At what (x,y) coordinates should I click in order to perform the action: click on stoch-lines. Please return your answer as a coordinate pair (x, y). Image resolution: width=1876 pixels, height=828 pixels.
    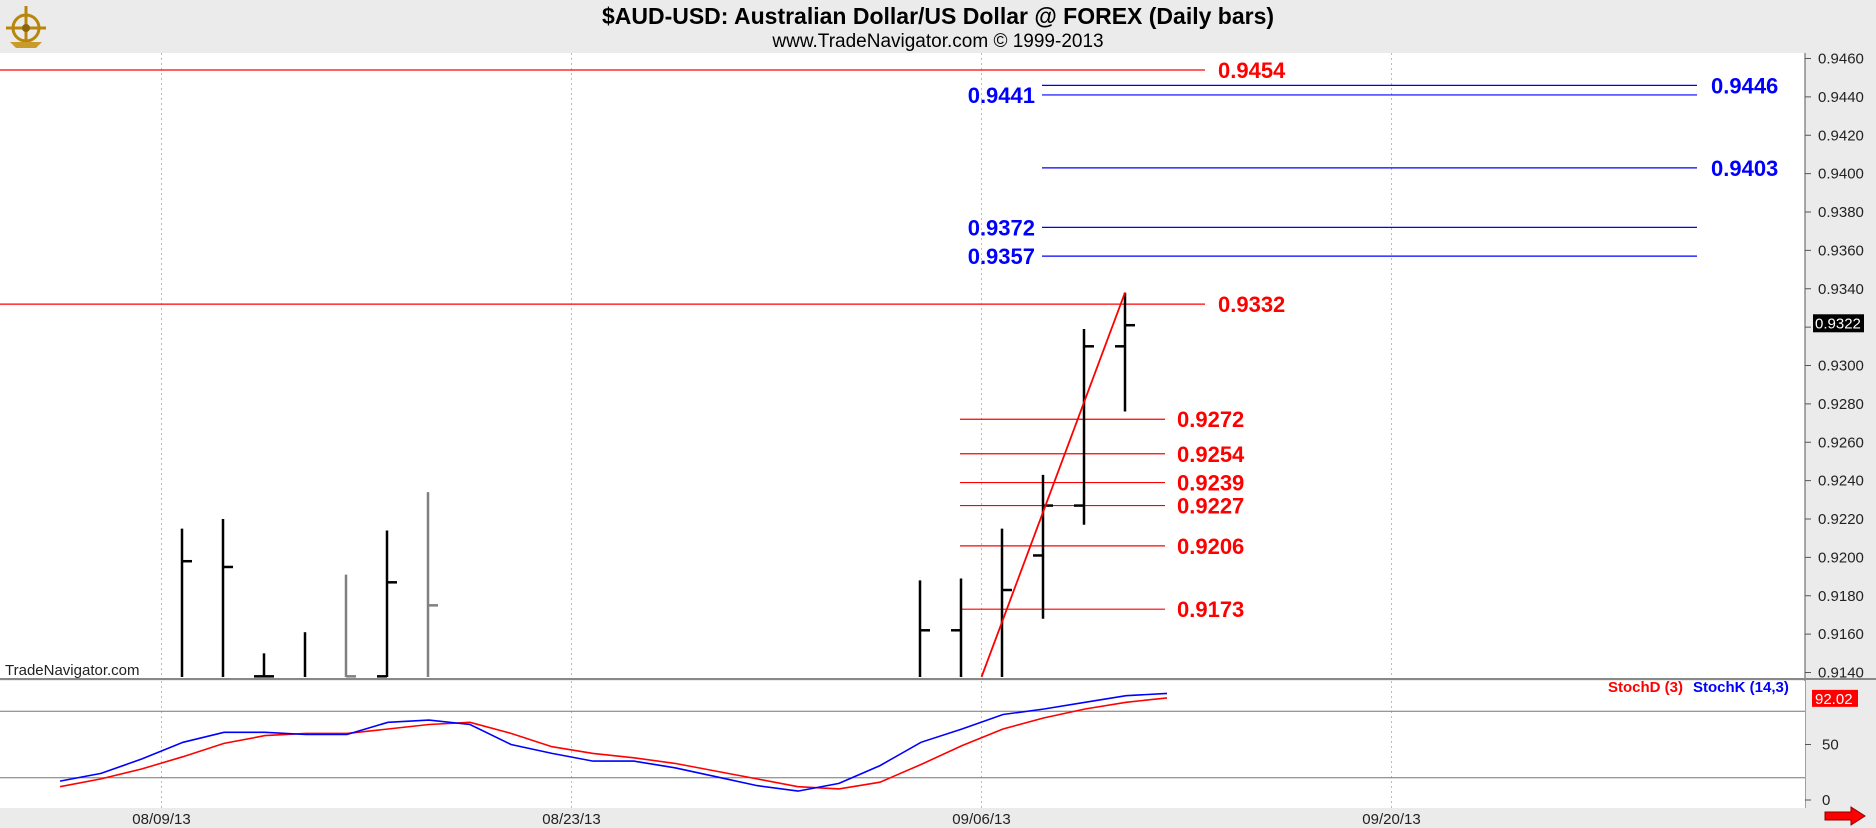
    Looking at the image, I should click on (613, 742).